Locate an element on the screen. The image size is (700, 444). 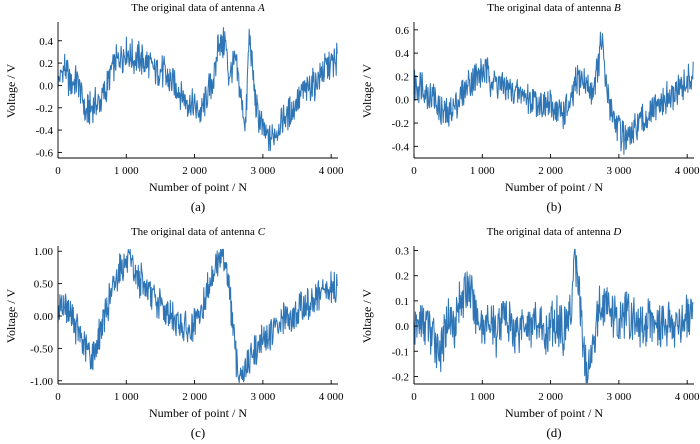
chart-title: The original data of antenna C is located at coordinates (198, 232).